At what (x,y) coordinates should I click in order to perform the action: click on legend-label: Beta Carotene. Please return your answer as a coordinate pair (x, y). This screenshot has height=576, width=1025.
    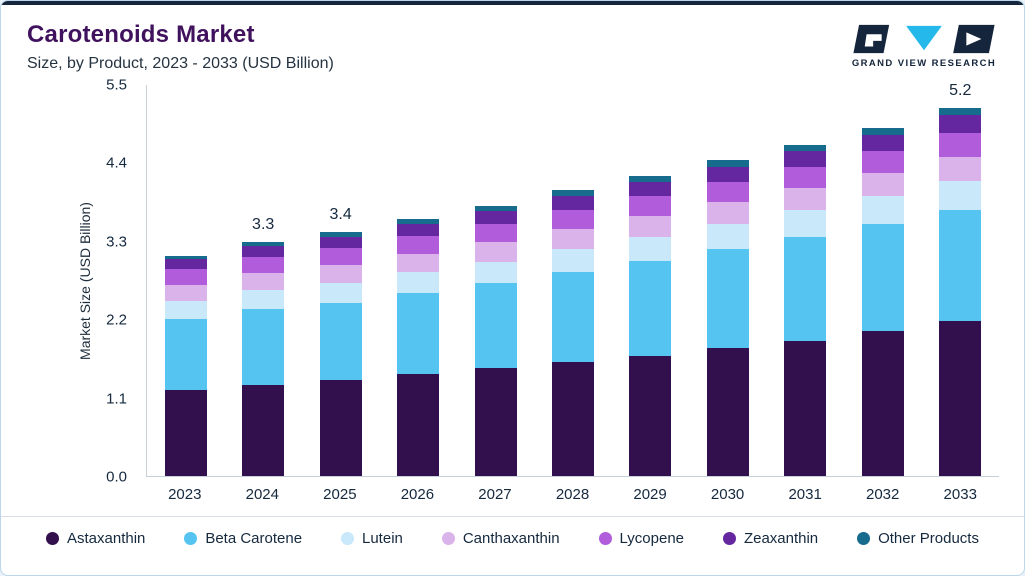
    Looking at the image, I should click on (254, 538).